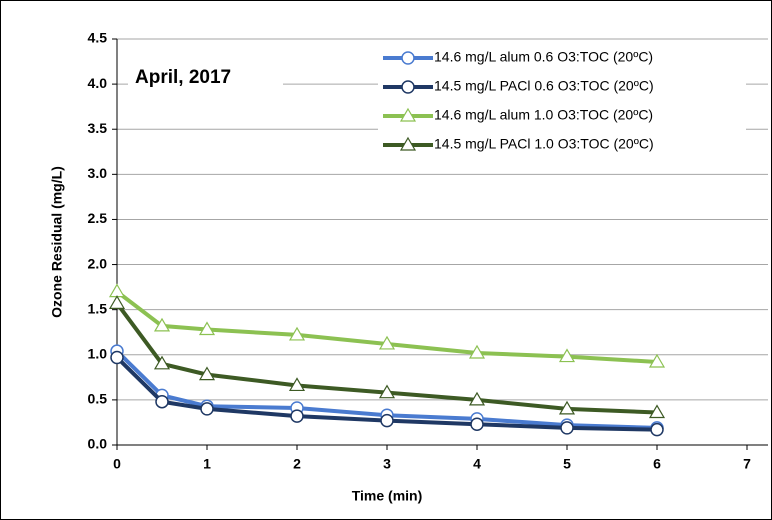  Describe the element at coordinates (98, 444) in the screenshot. I see `y-tick-label: 0.0` at that location.